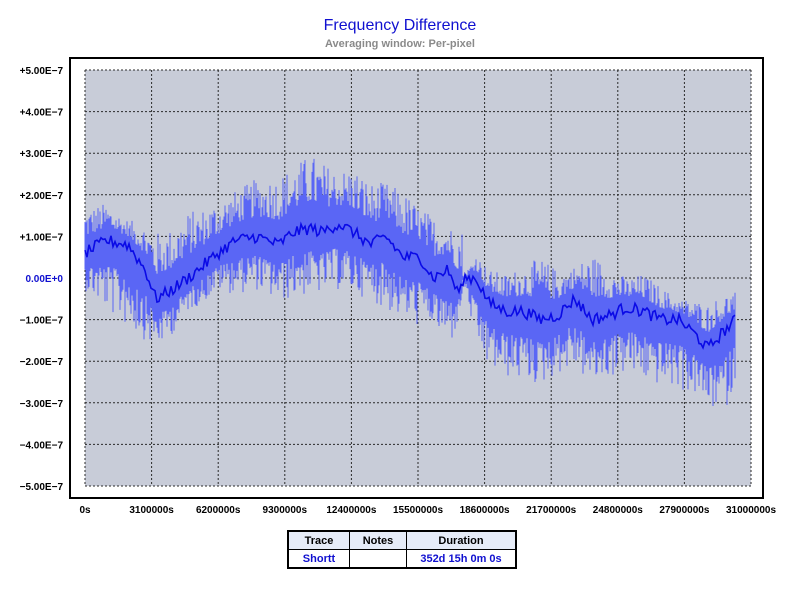 This screenshot has height=600, width=800. What do you see at coordinates (285, 510) in the screenshot?
I see `x-tick-label: 9300000s` at bounding box center [285, 510].